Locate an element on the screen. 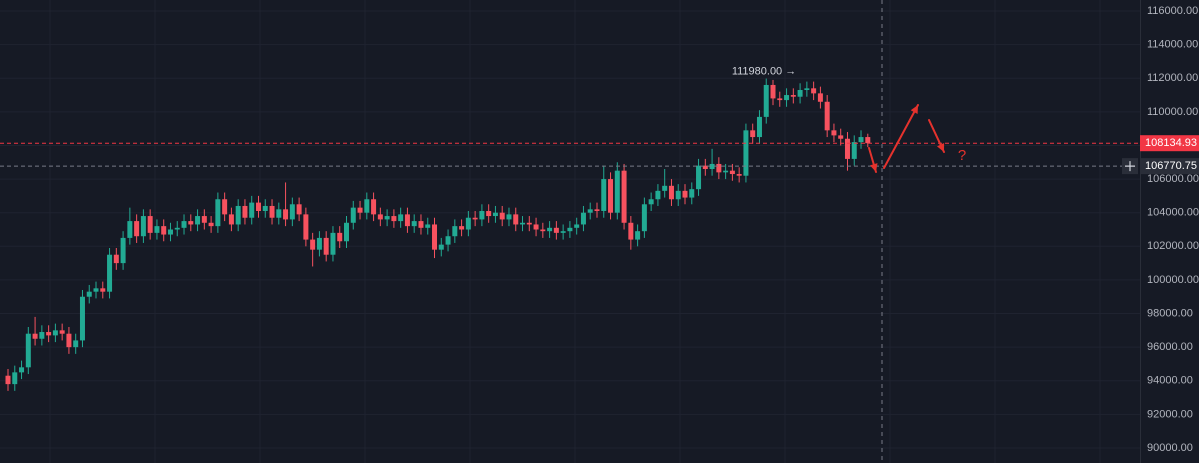  price-label: 106770.75 is located at coordinates (1171, 166).